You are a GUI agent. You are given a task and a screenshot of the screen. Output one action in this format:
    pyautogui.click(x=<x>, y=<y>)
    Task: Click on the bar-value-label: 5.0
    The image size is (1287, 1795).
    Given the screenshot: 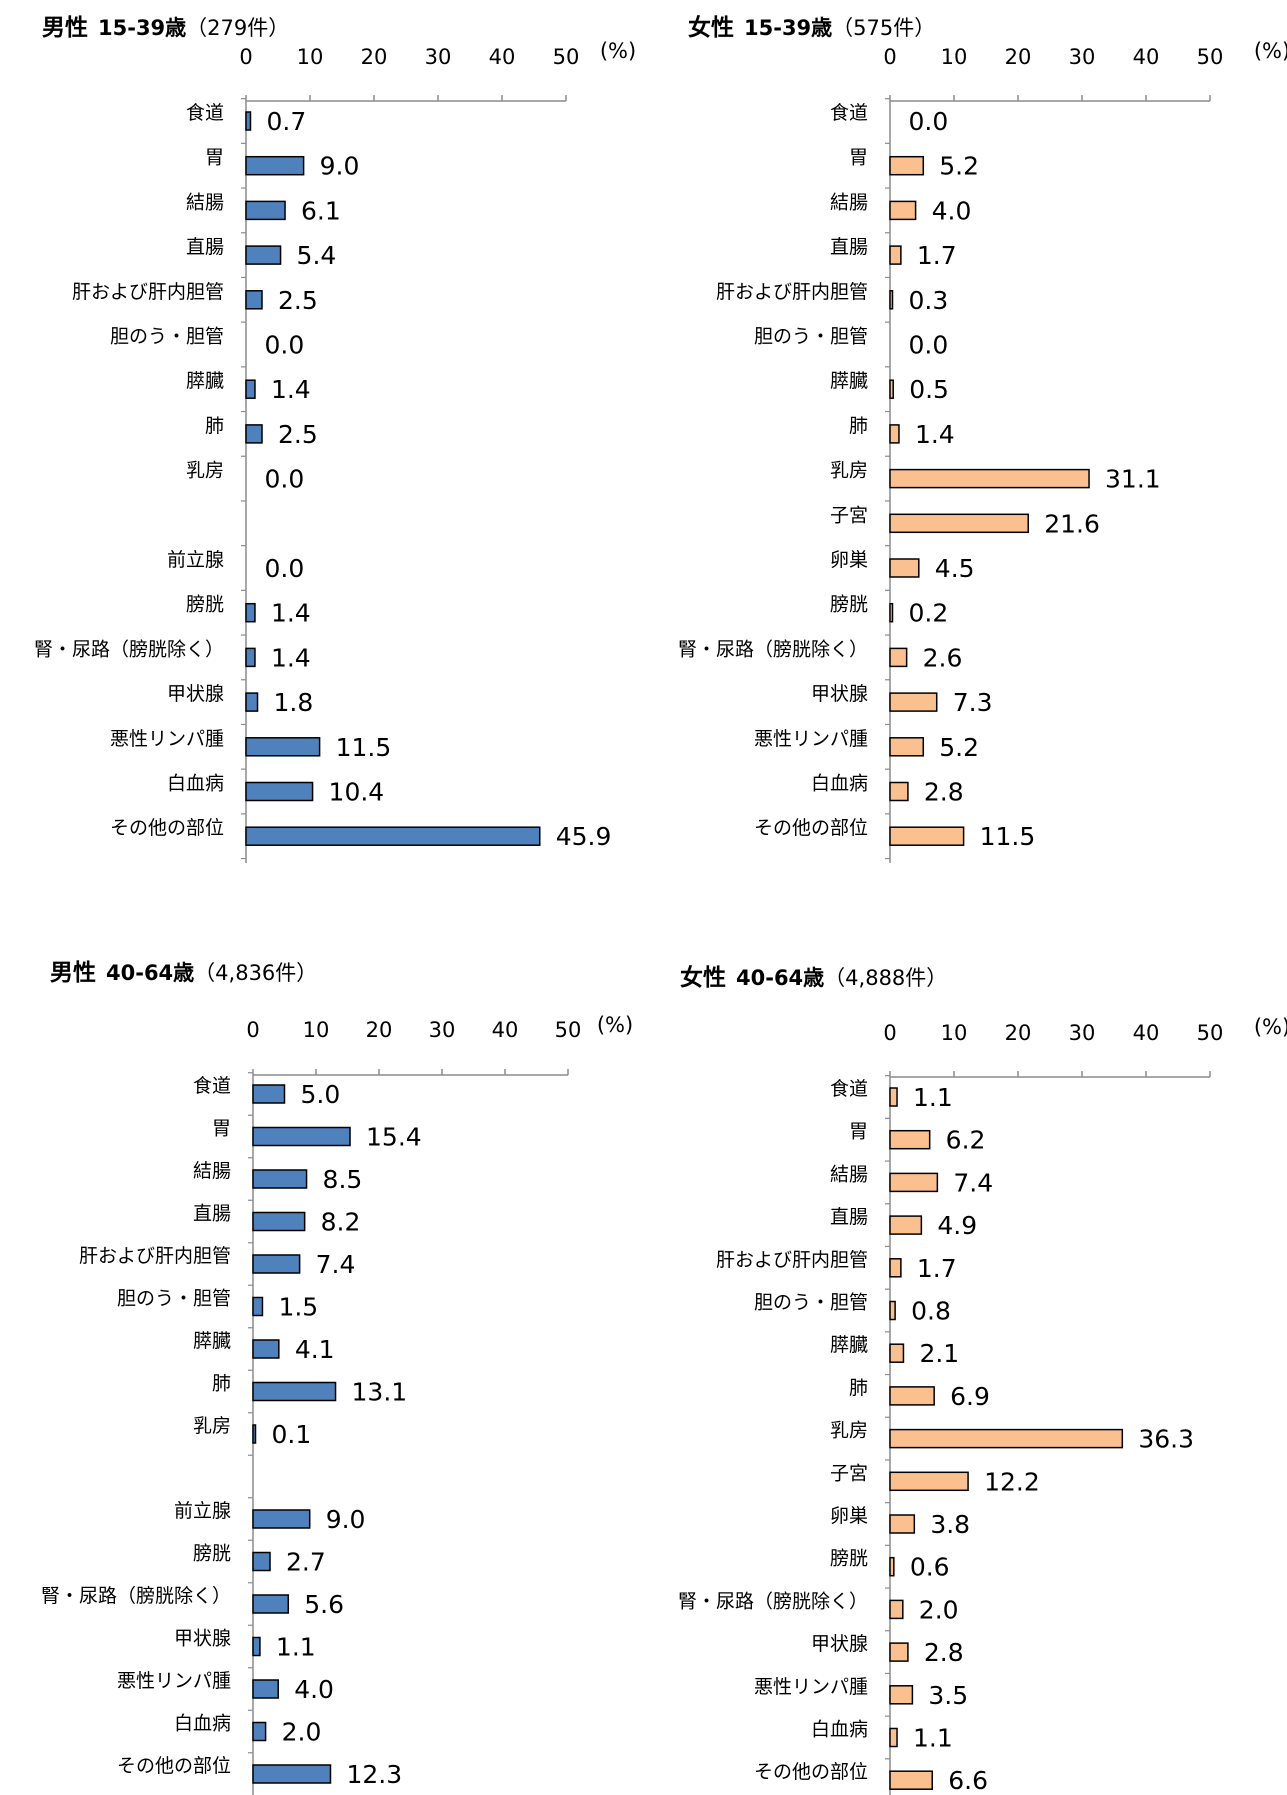 What is the action you would take?
    pyautogui.click(x=321, y=1094)
    